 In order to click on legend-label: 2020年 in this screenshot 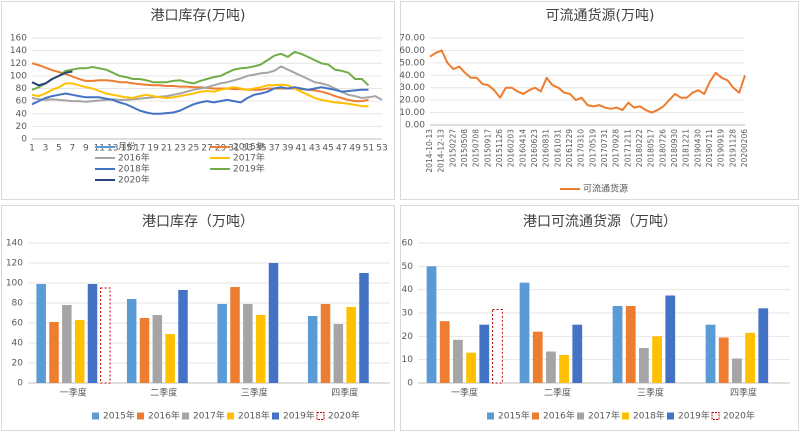, I will do `click(134, 180)`.